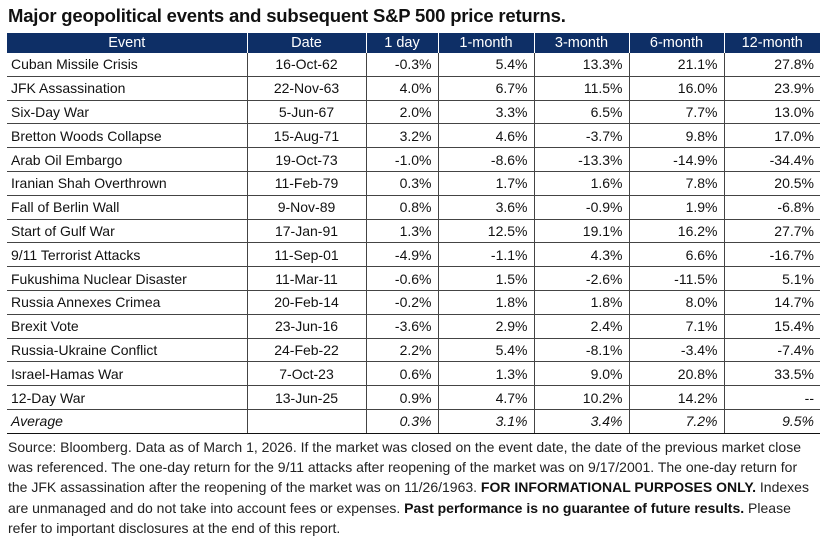 The height and width of the screenshot is (546, 828). Describe the element at coordinates (771, 302) in the screenshot. I see `12-month-cell: 14.7%` at that location.